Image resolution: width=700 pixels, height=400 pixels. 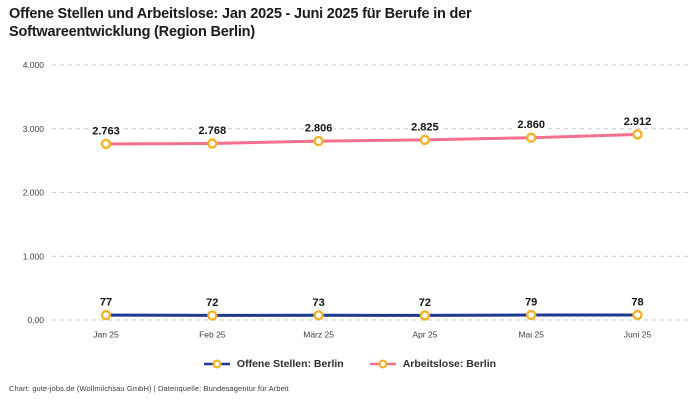 What do you see at coordinates (425, 127) in the screenshot?
I see `data-point-label: 2.825` at bounding box center [425, 127].